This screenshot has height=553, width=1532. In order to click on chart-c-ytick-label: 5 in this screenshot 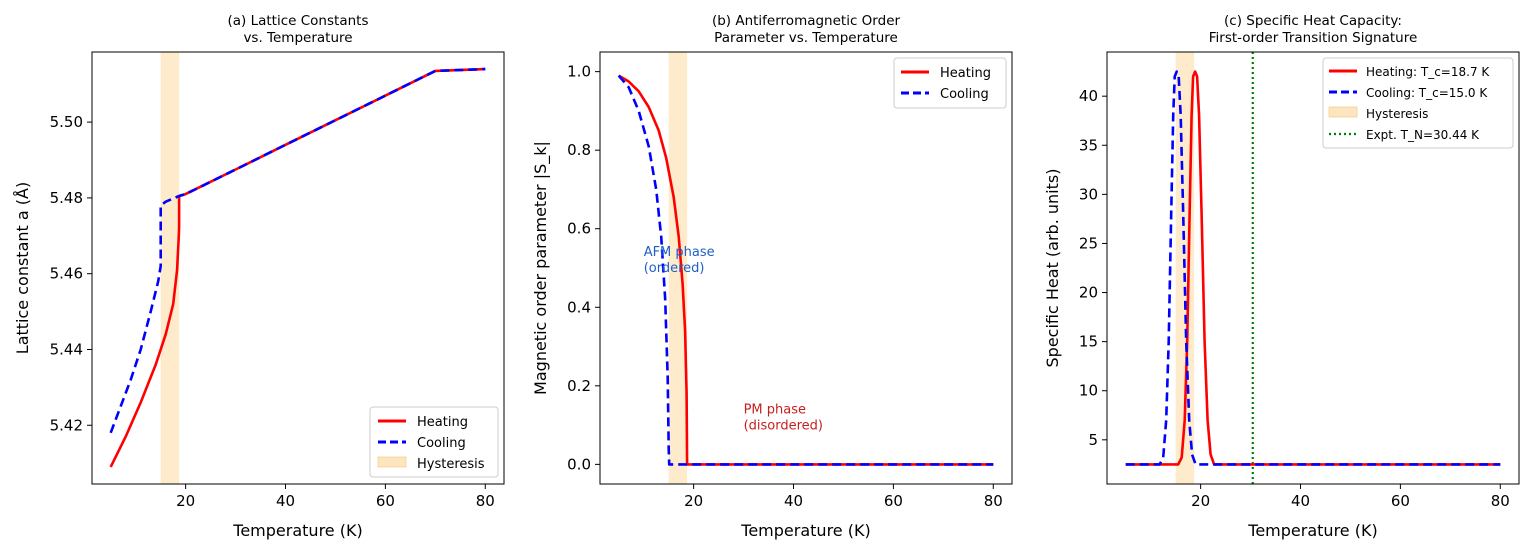, I will do `click(1093, 440)`.